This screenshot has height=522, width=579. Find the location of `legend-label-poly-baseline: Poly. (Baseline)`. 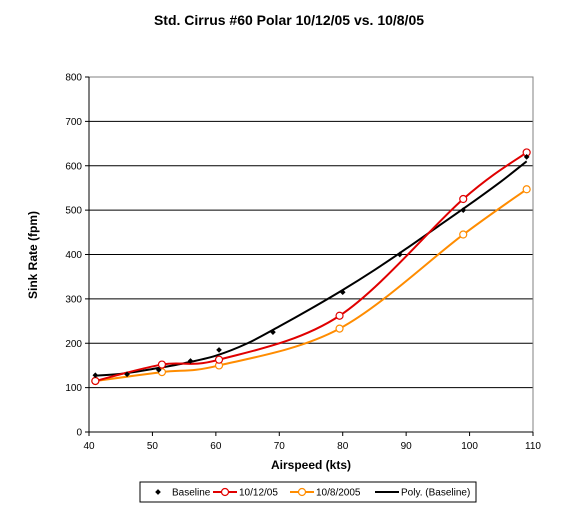

legend-label-poly-baseline: Poly. (Baseline) is located at coordinates (435, 493).